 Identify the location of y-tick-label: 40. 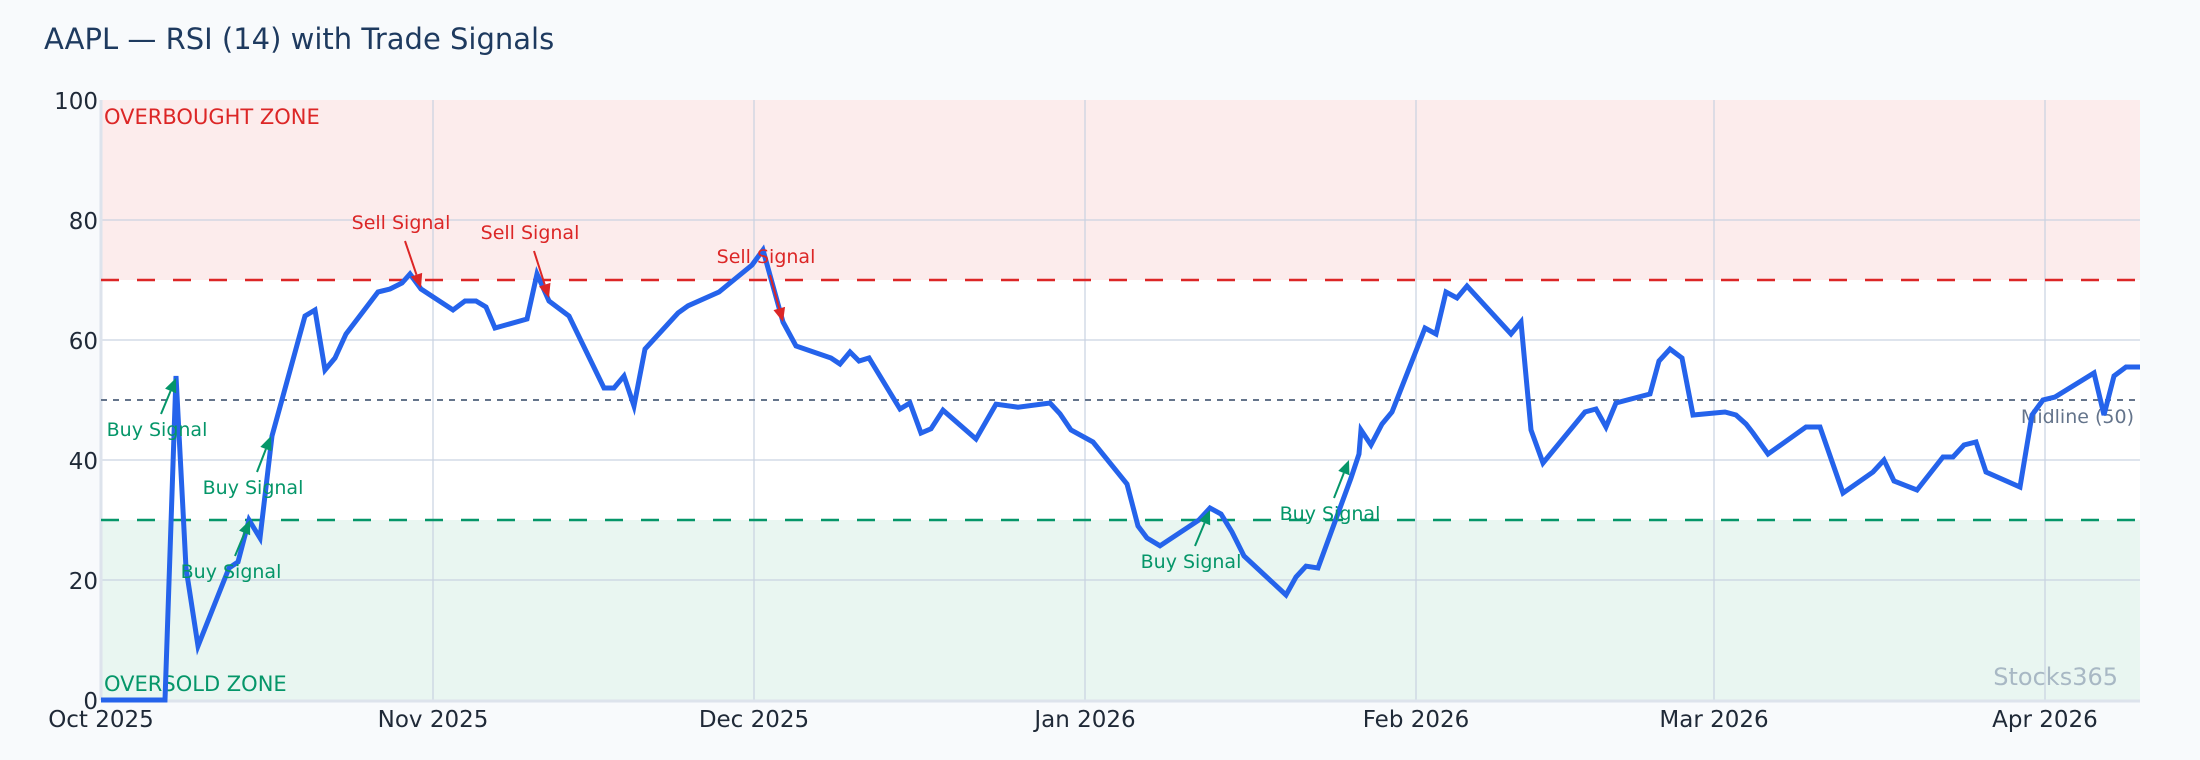
(83, 462).